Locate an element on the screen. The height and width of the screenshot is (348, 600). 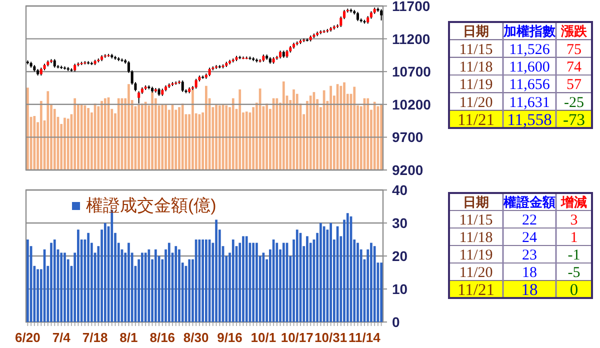
y-tick-label: 10200 is located at coordinates (412, 104).